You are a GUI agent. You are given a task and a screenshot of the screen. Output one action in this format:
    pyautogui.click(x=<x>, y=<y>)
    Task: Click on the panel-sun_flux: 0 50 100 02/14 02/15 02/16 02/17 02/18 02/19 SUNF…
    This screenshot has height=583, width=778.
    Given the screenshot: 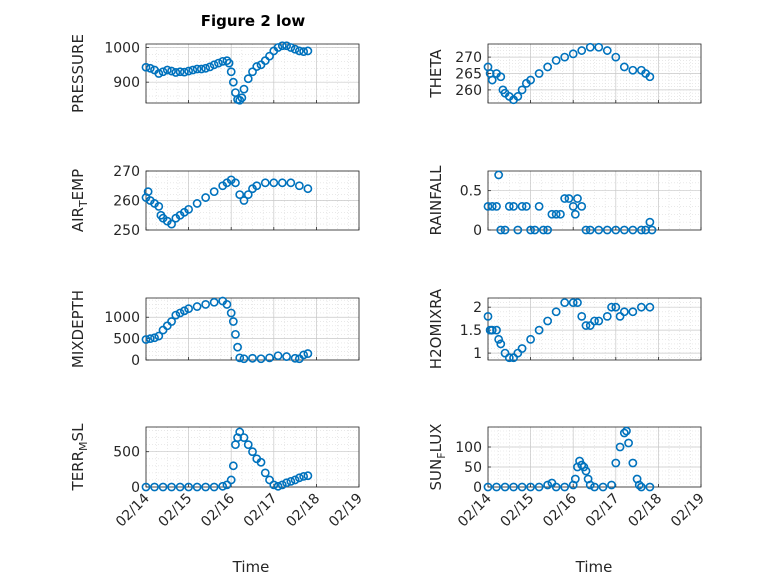 What is the action you would take?
    pyautogui.click(x=567, y=477)
    